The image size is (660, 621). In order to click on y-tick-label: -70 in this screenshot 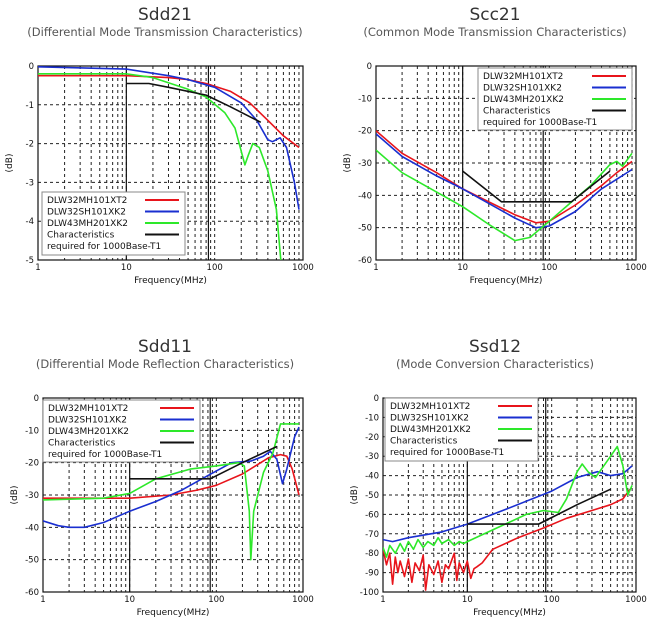, I will do `click(372, 535)`.